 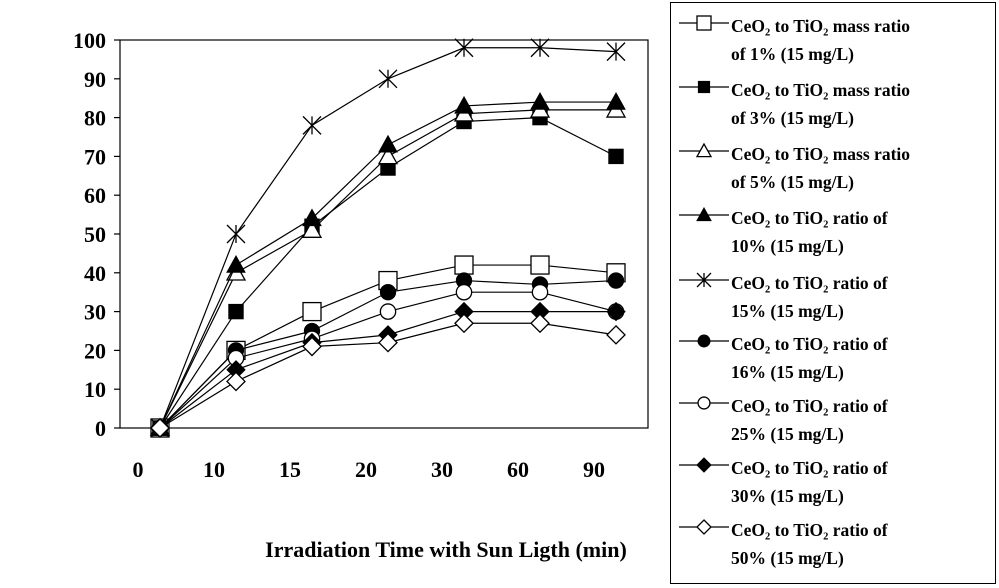 What do you see at coordinates (214, 469) in the screenshot?
I see `x-tick-label: 10` at bounding box center [214, 469].